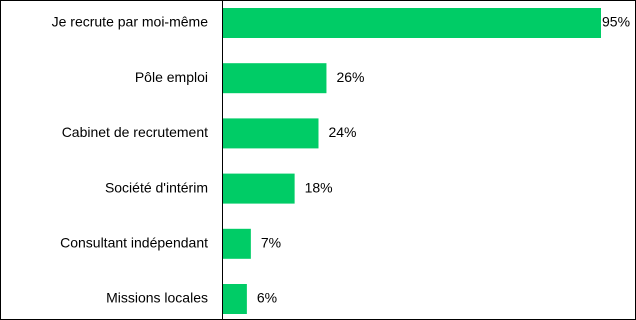 Image resolution: width=636 pixels, height=320 pixels. Describe the element at coordinates (342, 132) in the screenshot. I see `value-label-2: 24%` at that location.